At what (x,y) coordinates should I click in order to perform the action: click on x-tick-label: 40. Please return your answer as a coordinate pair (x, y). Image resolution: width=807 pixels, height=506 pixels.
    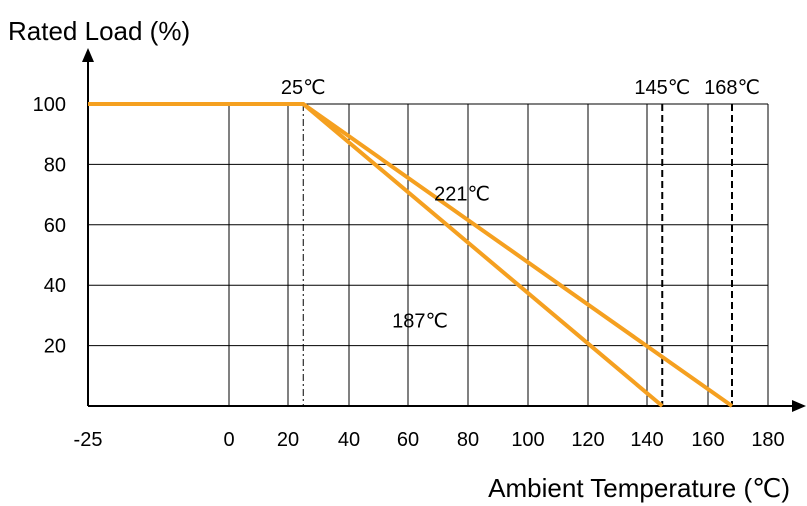
    Looking at the image, I should click on (349, 440).